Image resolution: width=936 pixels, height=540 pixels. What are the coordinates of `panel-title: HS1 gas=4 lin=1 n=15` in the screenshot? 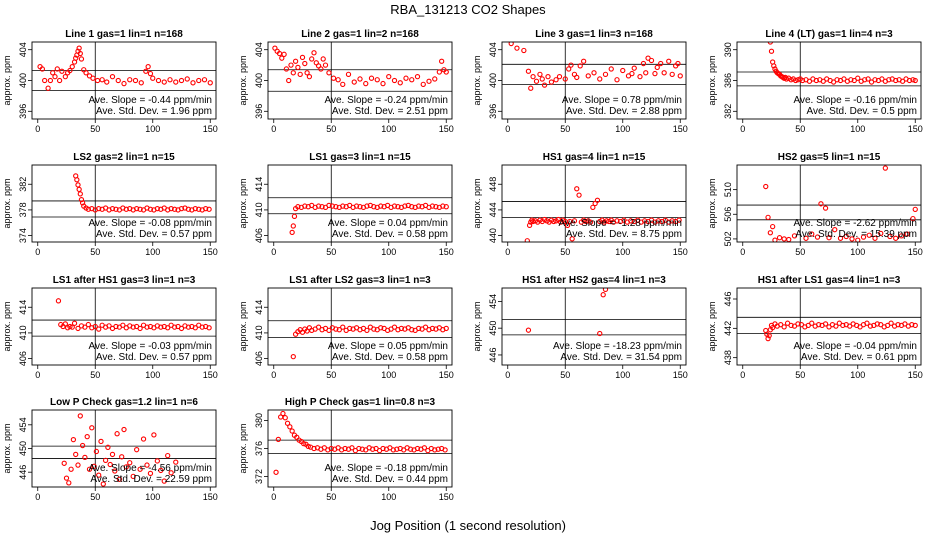 It's located at (594, 157).